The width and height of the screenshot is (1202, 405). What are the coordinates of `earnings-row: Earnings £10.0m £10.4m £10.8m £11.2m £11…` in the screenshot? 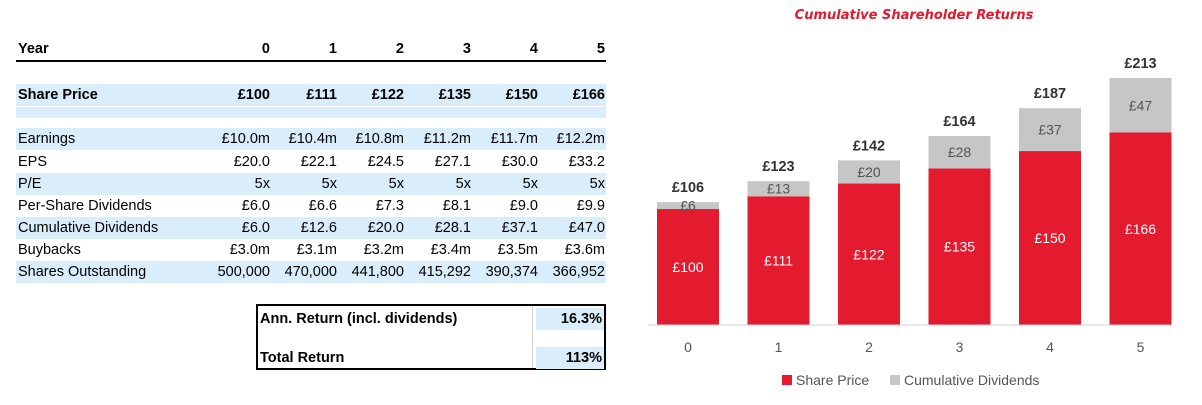 It's located at (311, 139).